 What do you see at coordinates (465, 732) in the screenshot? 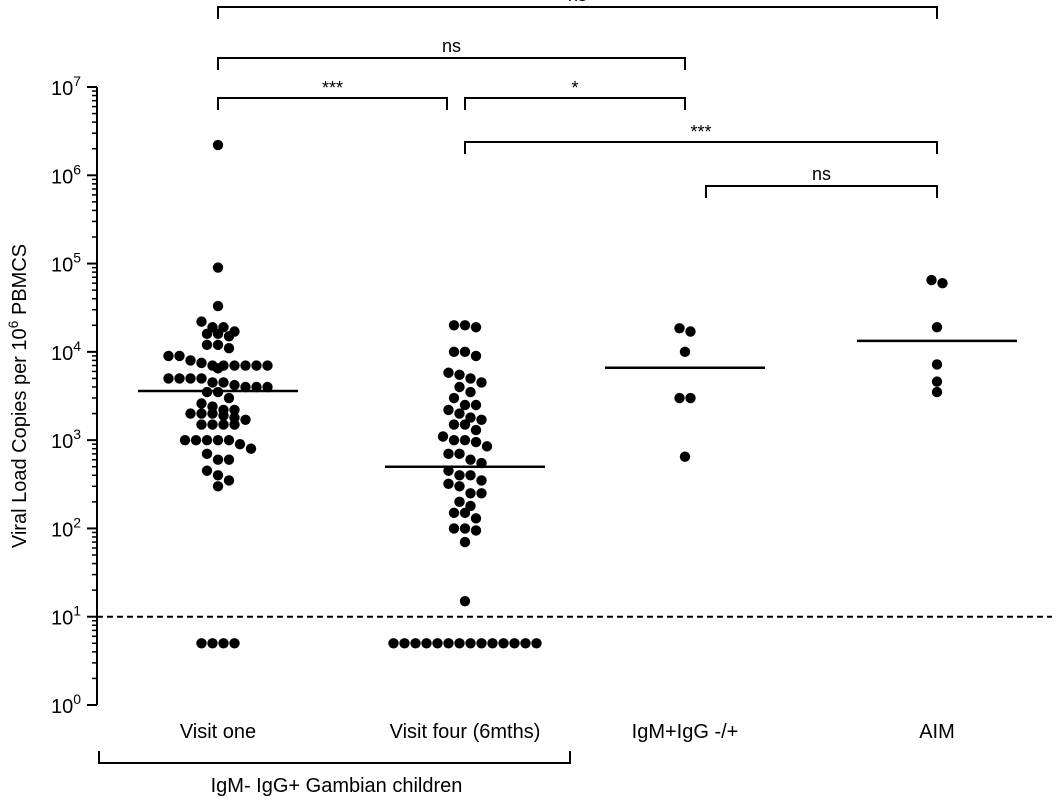
I see `x-tick-label: Visit four (6mths)` at bounding box center [465, 732].